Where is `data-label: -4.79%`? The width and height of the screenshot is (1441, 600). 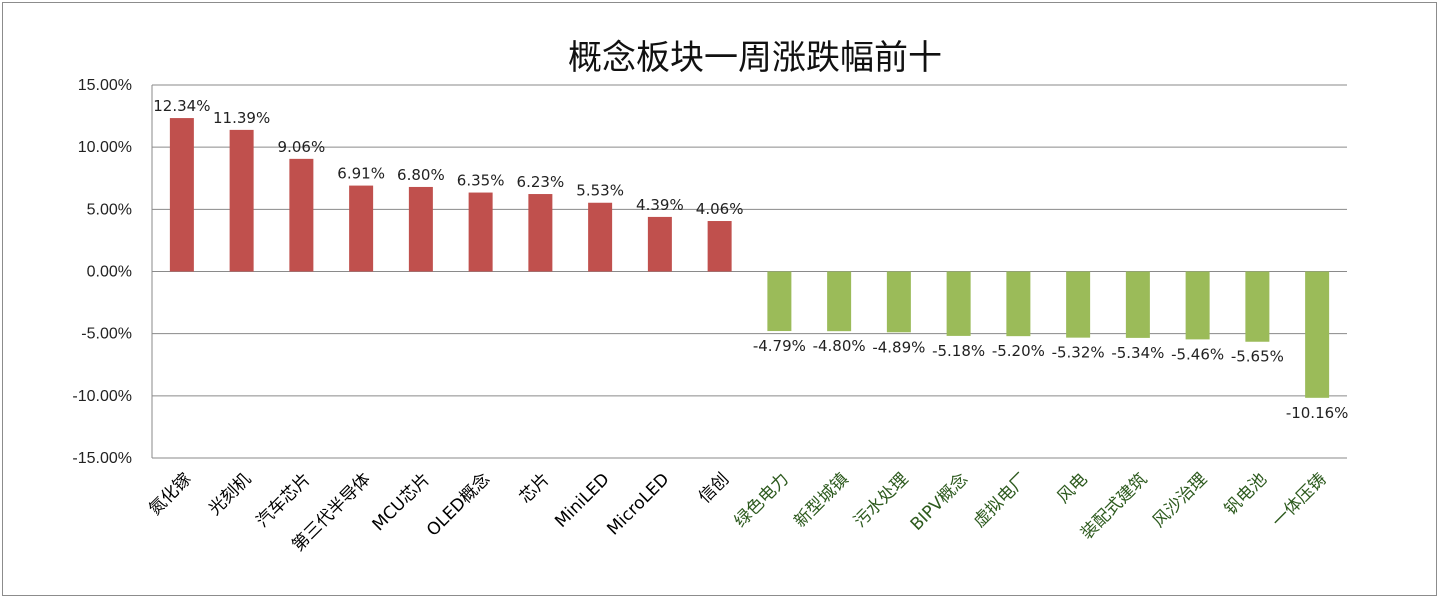 data-label: -4.79% is located at coordinates (779, 346).